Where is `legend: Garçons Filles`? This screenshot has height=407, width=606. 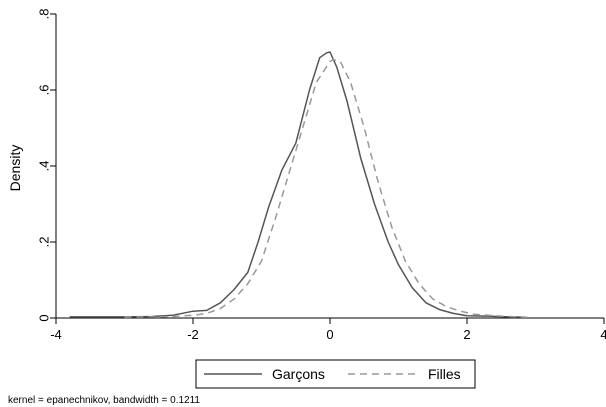
legend: Garçons Filles is located at coordinates (335, 374).